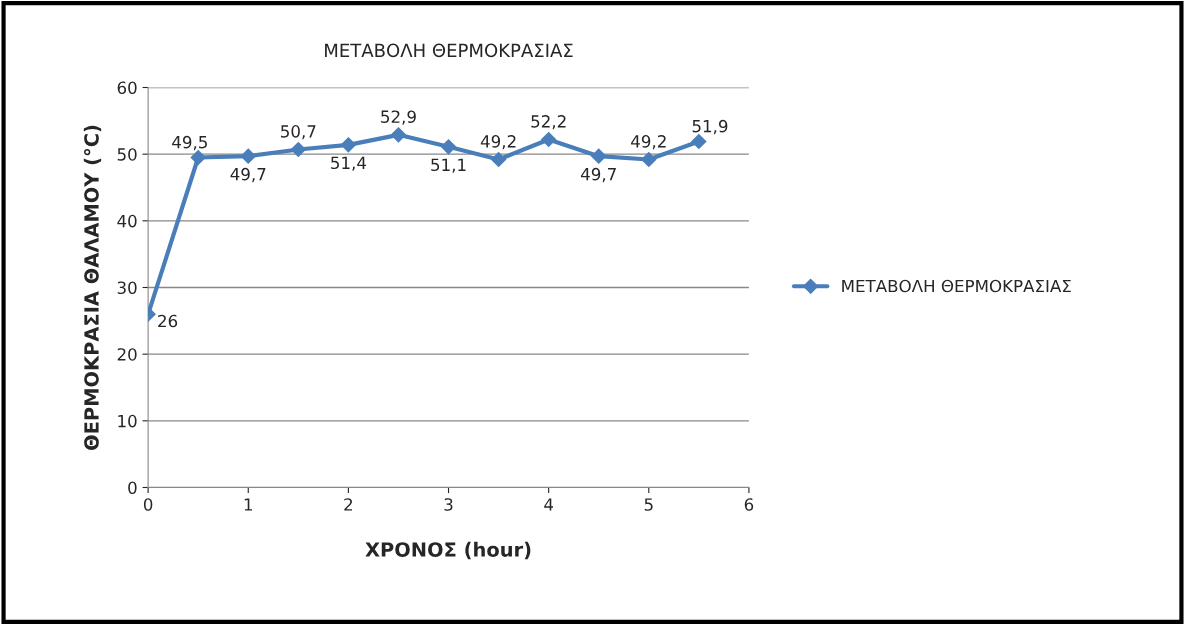 The width and height of the screenshot is (1185, 625). I want to click on x-tick-label: 6, so click(749, 504).